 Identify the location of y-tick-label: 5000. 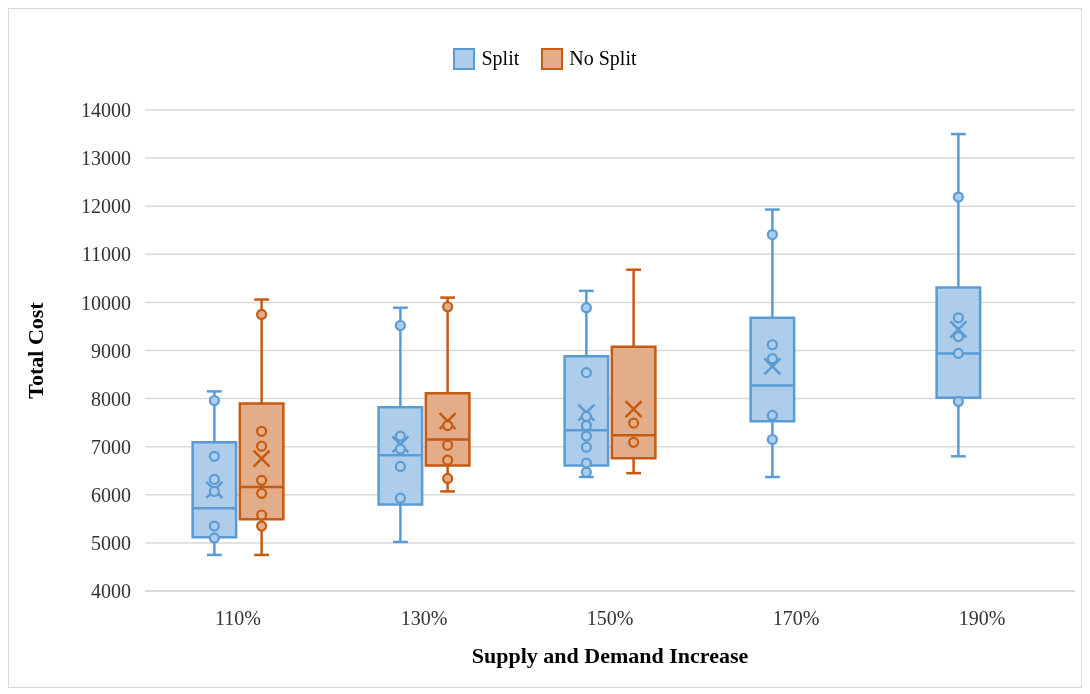
(111, 543).